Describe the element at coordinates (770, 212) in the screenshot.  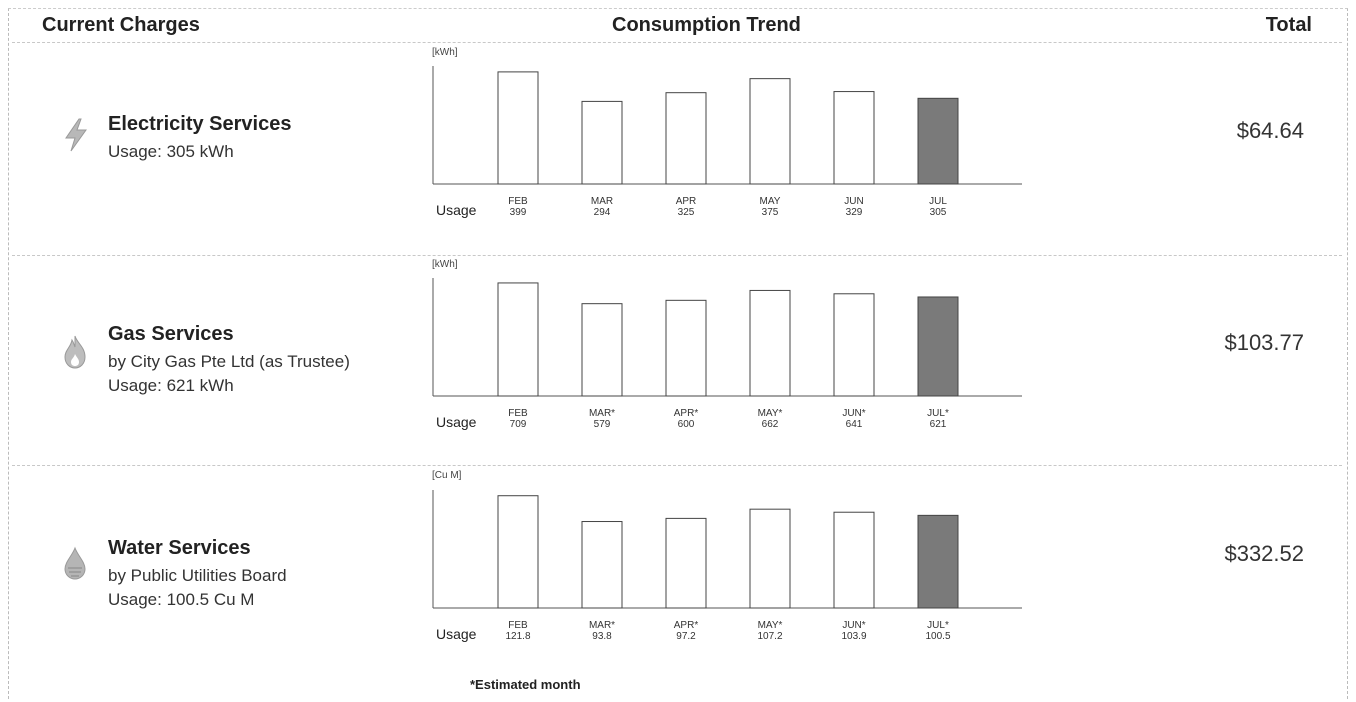
I see `usage-value-label: 375` at that location.